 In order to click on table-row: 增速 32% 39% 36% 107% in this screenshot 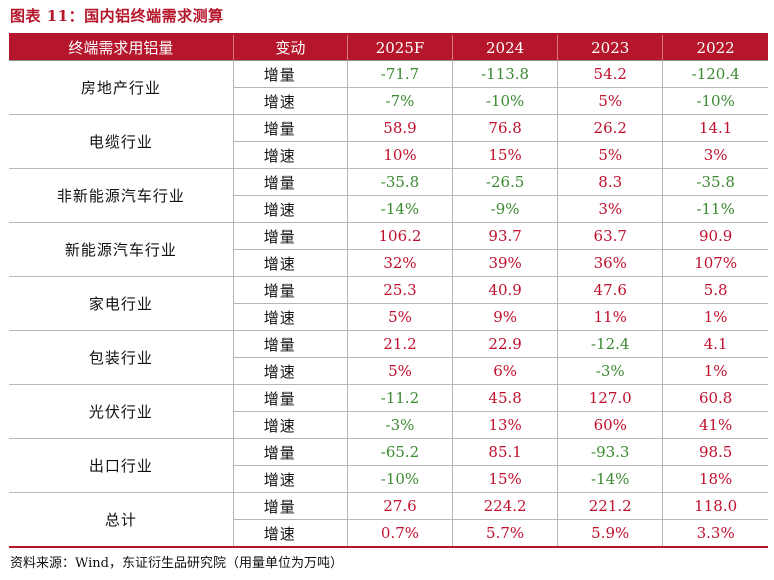, I will do `click(388, 263)`.